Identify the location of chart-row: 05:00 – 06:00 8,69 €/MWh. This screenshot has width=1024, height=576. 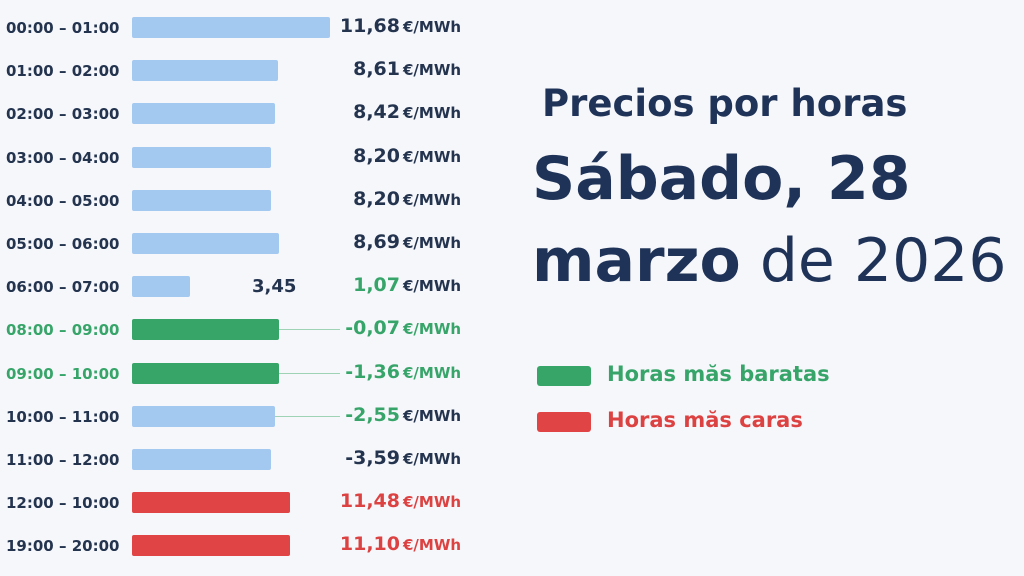
(240, 244).